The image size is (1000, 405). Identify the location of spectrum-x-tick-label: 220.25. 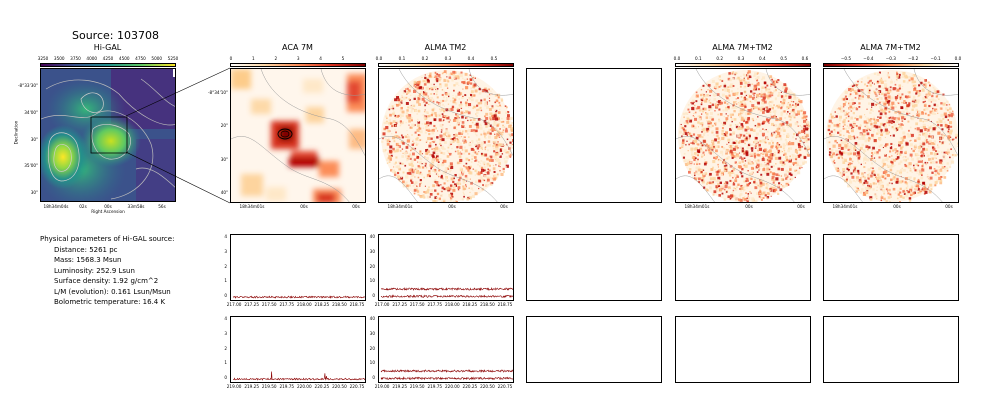
(470, 386).